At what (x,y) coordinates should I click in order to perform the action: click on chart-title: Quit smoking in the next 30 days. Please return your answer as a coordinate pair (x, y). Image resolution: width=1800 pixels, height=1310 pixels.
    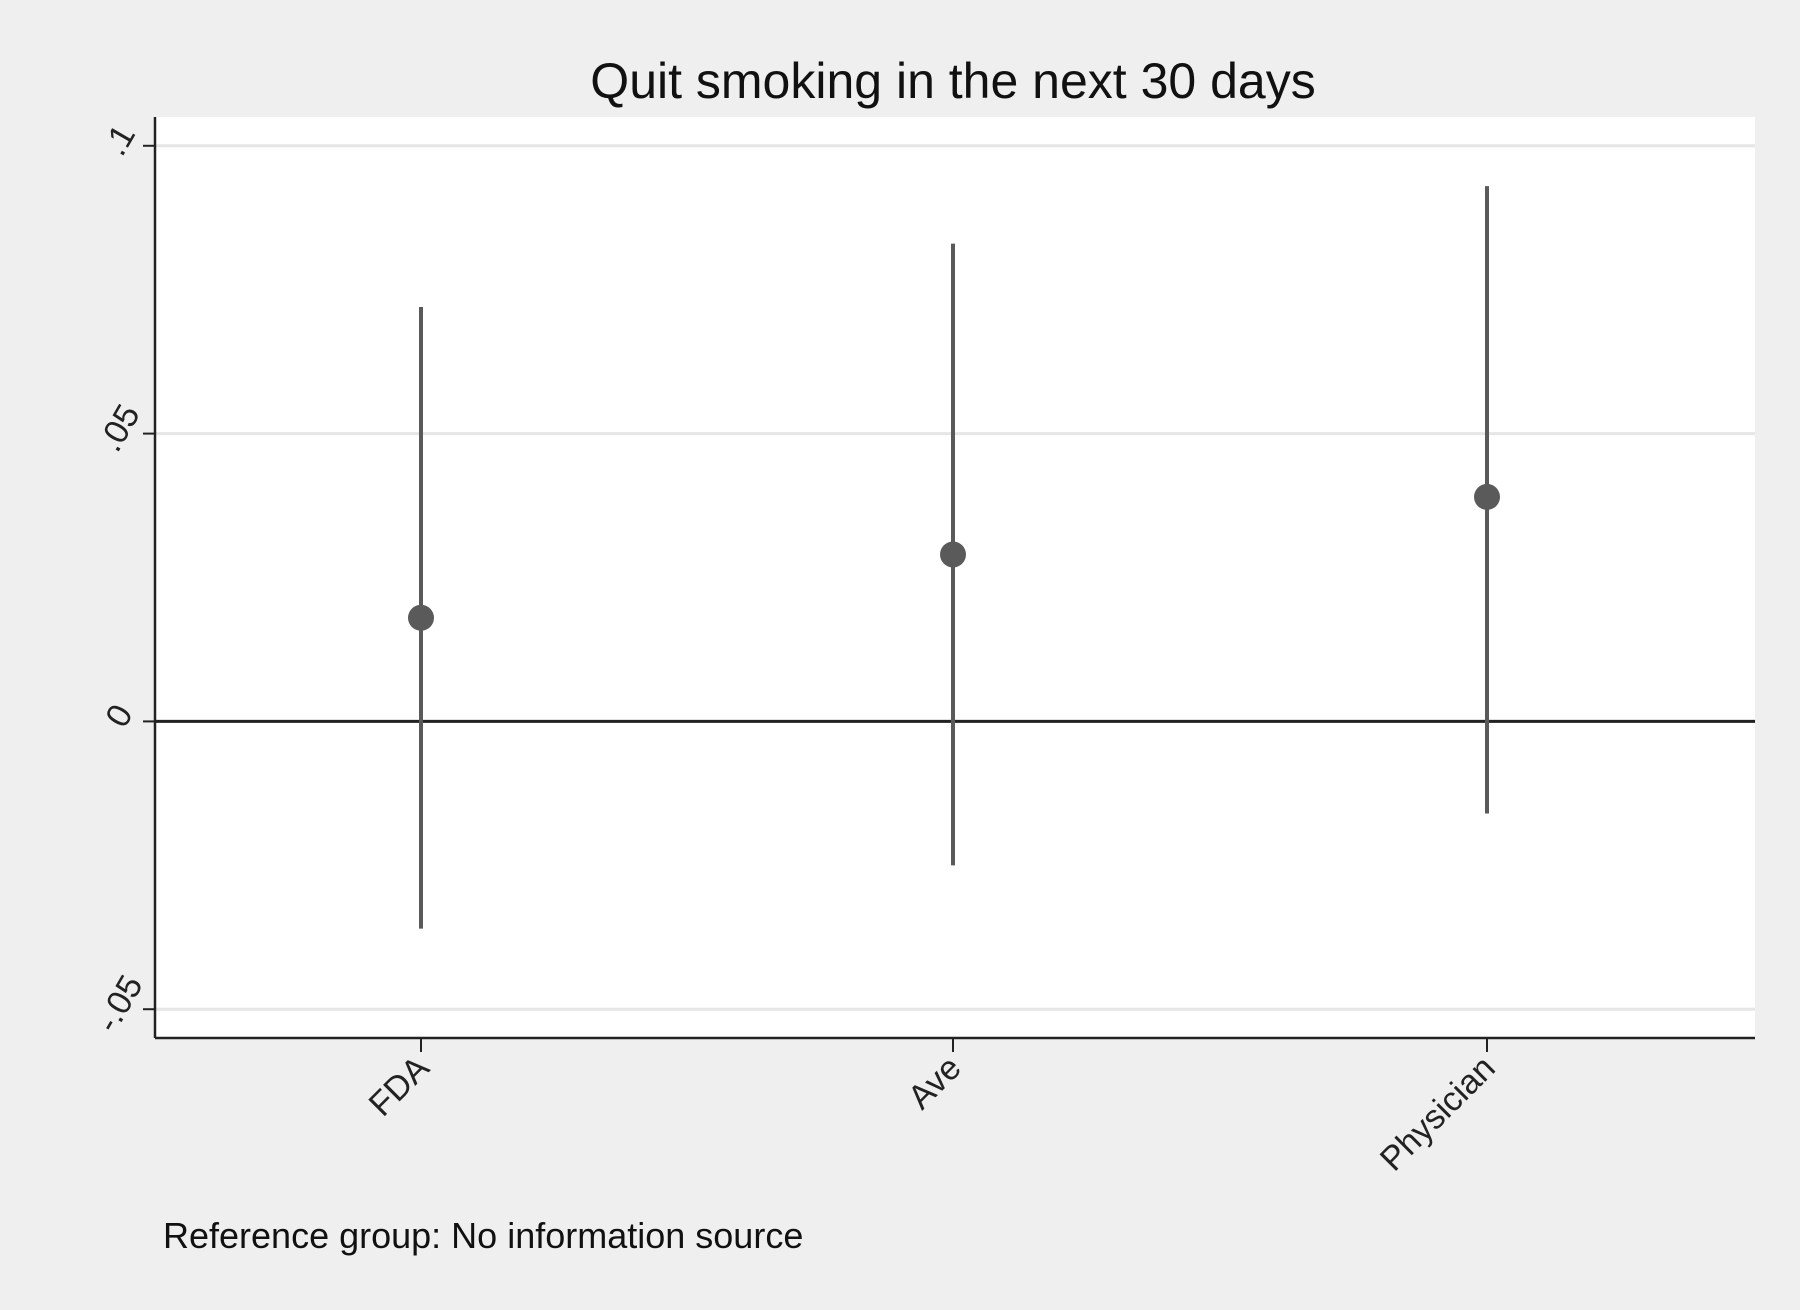
    Looking at the image, I should click on (952, 81).